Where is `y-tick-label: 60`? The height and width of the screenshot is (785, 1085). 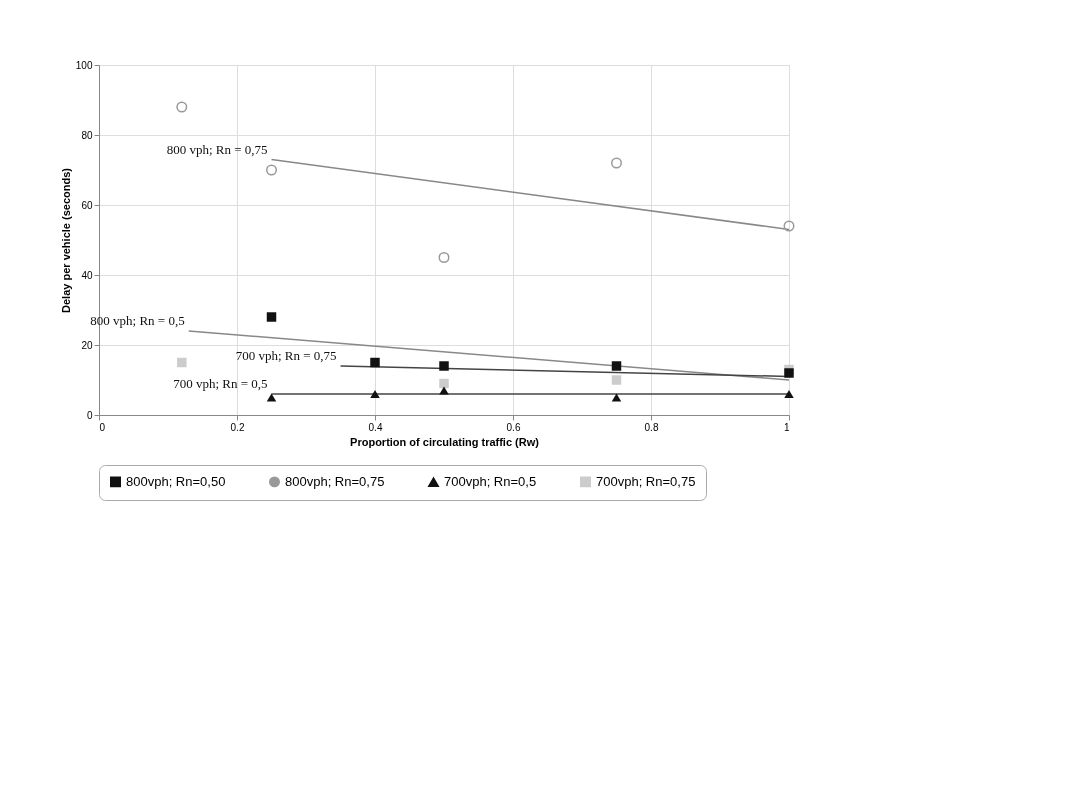 y-tick-label: 60 is located at coordinates (87, 205).